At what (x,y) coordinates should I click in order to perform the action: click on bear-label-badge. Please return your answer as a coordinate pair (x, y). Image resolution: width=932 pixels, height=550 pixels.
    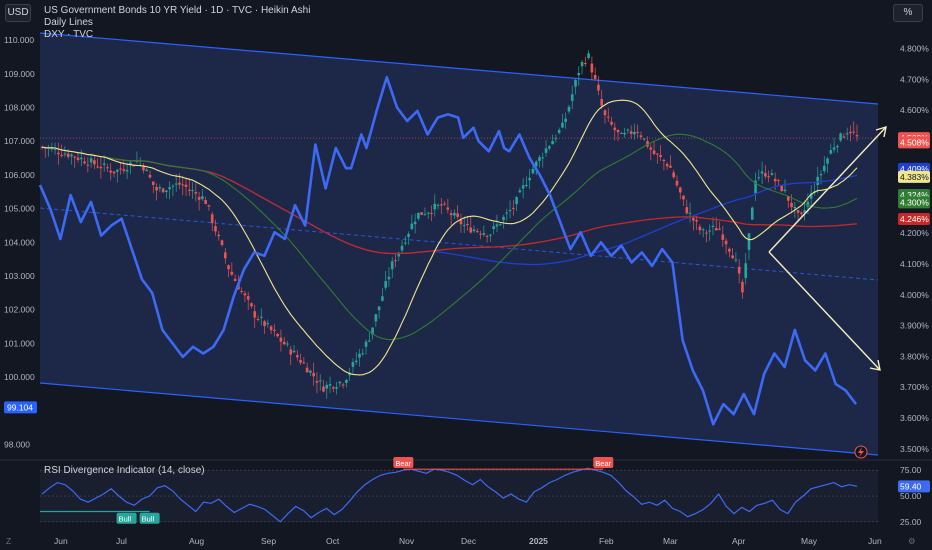
    Looking at the image, I should click on (403, 462).